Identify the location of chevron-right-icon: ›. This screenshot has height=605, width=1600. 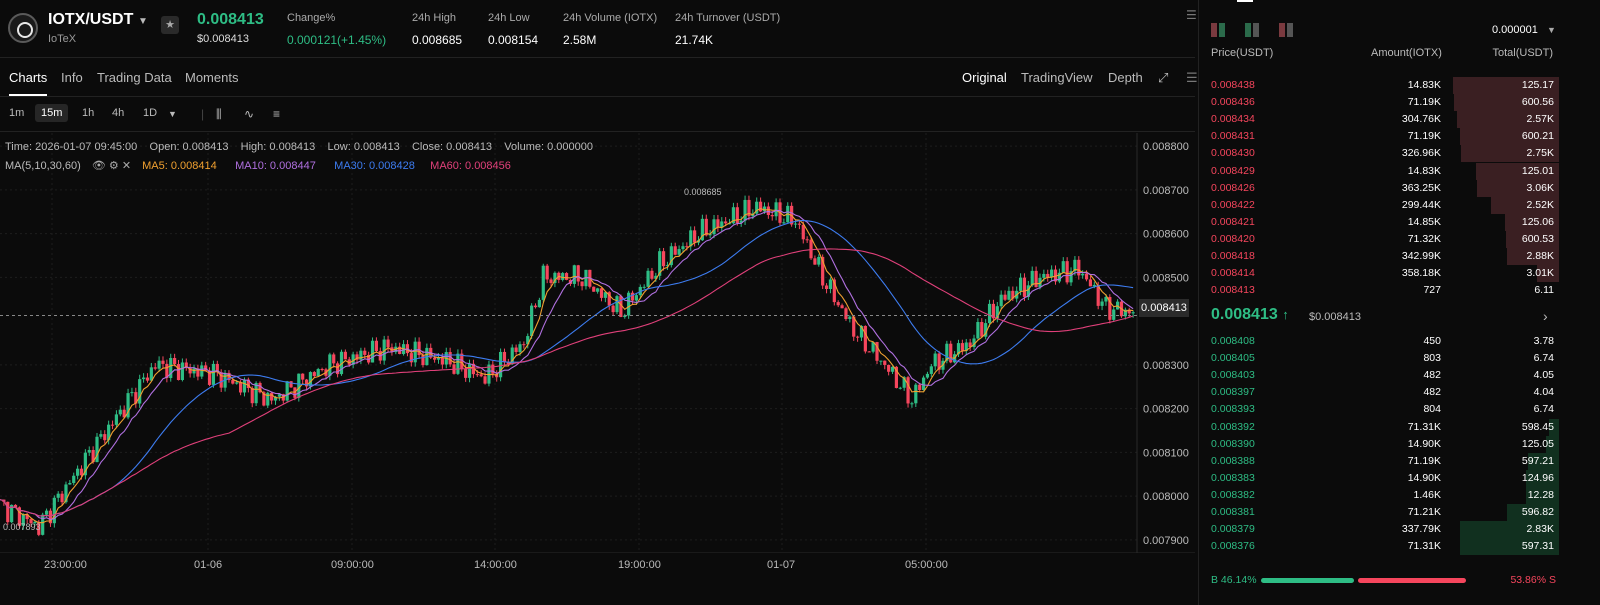
(1545, 316).